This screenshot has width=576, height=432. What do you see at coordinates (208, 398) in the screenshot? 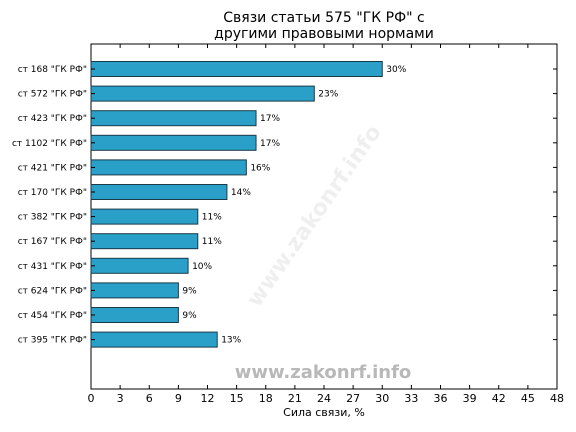
I see `x-tick-label: 12` at bounding box center [208, 398].